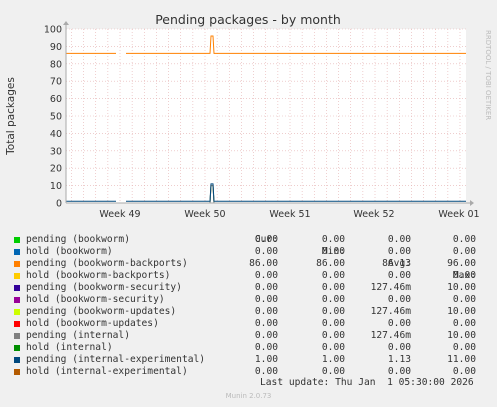 Image resolution: width=497 pixels, height=407 pixels. What do you see at coordinates (59, 204) in the screenshot?
I see `y-tick-label: 0` at bounding box center [59, 204].